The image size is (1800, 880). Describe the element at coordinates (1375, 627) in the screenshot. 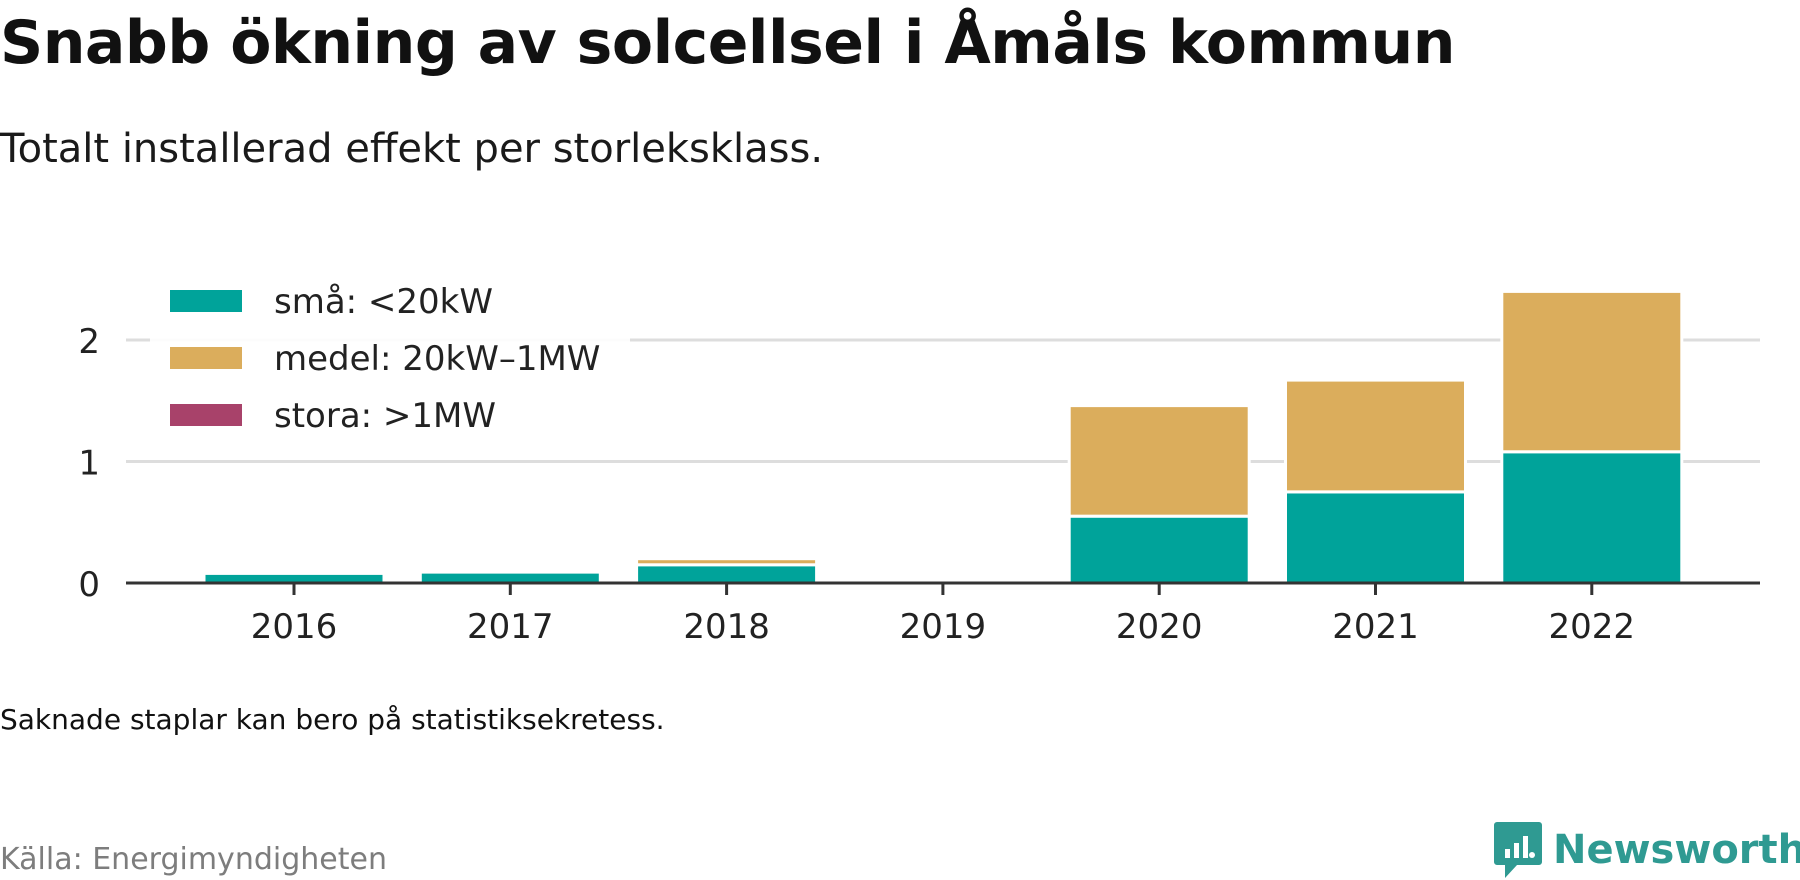

I see `x-tick-label: 2021` at that location.